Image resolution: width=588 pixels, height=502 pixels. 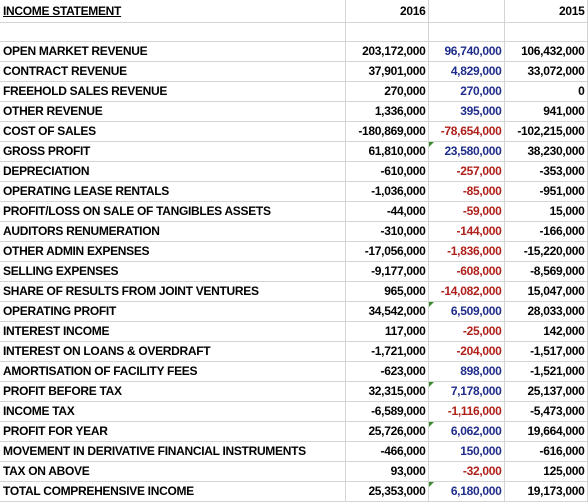 What do you see at coordinates (387, 411) in the screenshot?
I see `value-2016-cell: -6,589,000` at bounding box center [387, 411].